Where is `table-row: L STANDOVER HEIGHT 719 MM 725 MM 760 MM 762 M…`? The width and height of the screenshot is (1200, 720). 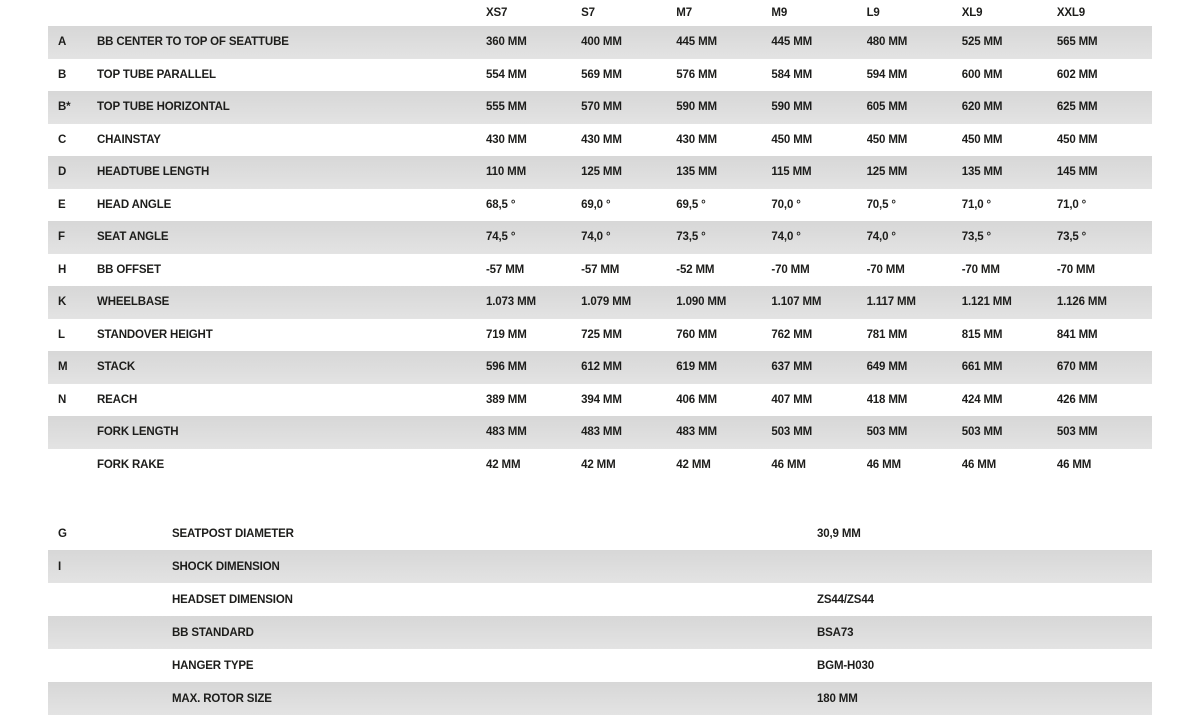
table-row: L STANDOVER HEIGHT 719 MM 725 MM 760 MM 762 M… is located at coordinates (600, 335).